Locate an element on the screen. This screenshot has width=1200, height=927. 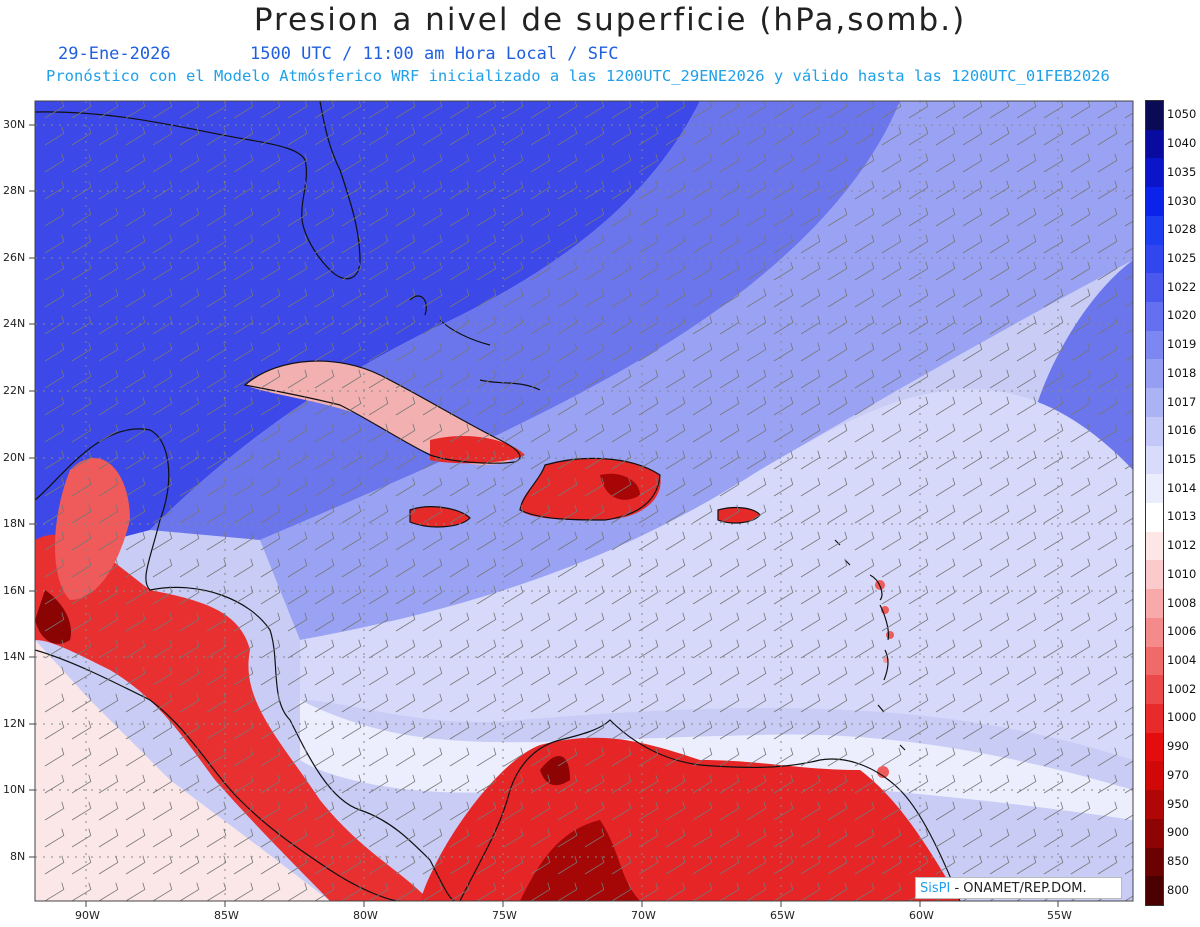
lat-label-30n: 30N is located at coordinates (14, 124).